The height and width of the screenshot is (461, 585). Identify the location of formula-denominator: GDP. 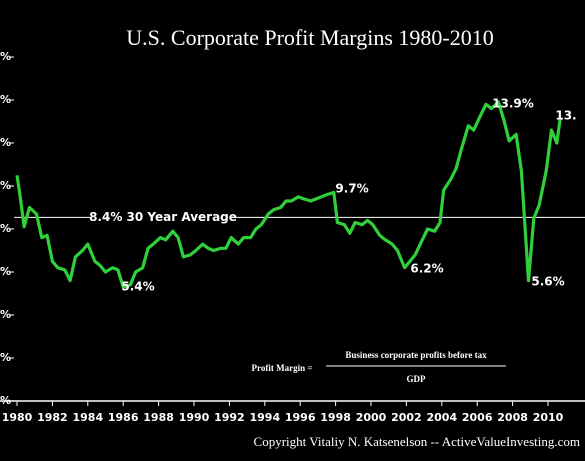
(417, 379).